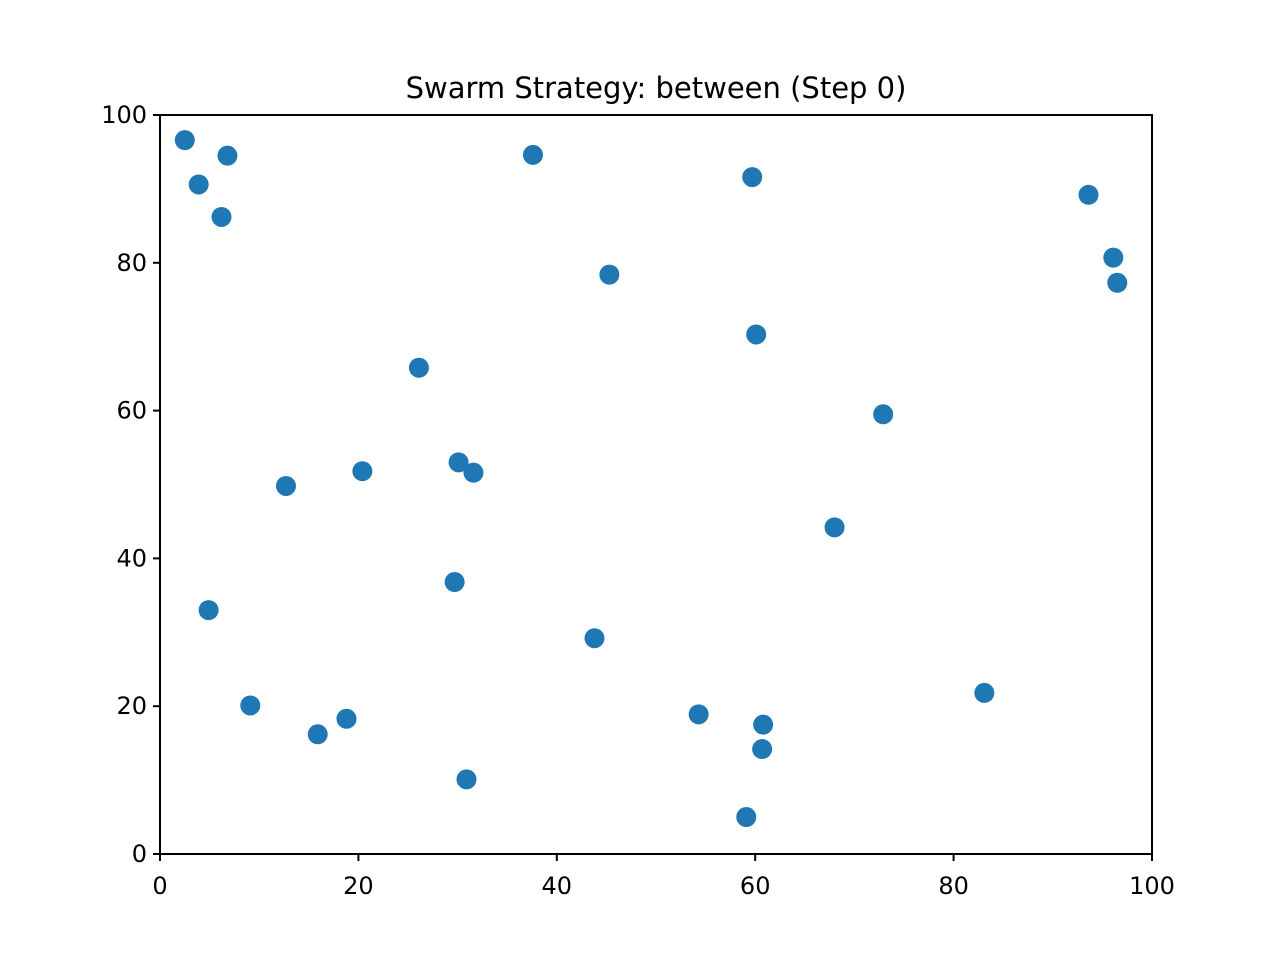  I want to click on y-tick-label: 60, so click(131, 411).